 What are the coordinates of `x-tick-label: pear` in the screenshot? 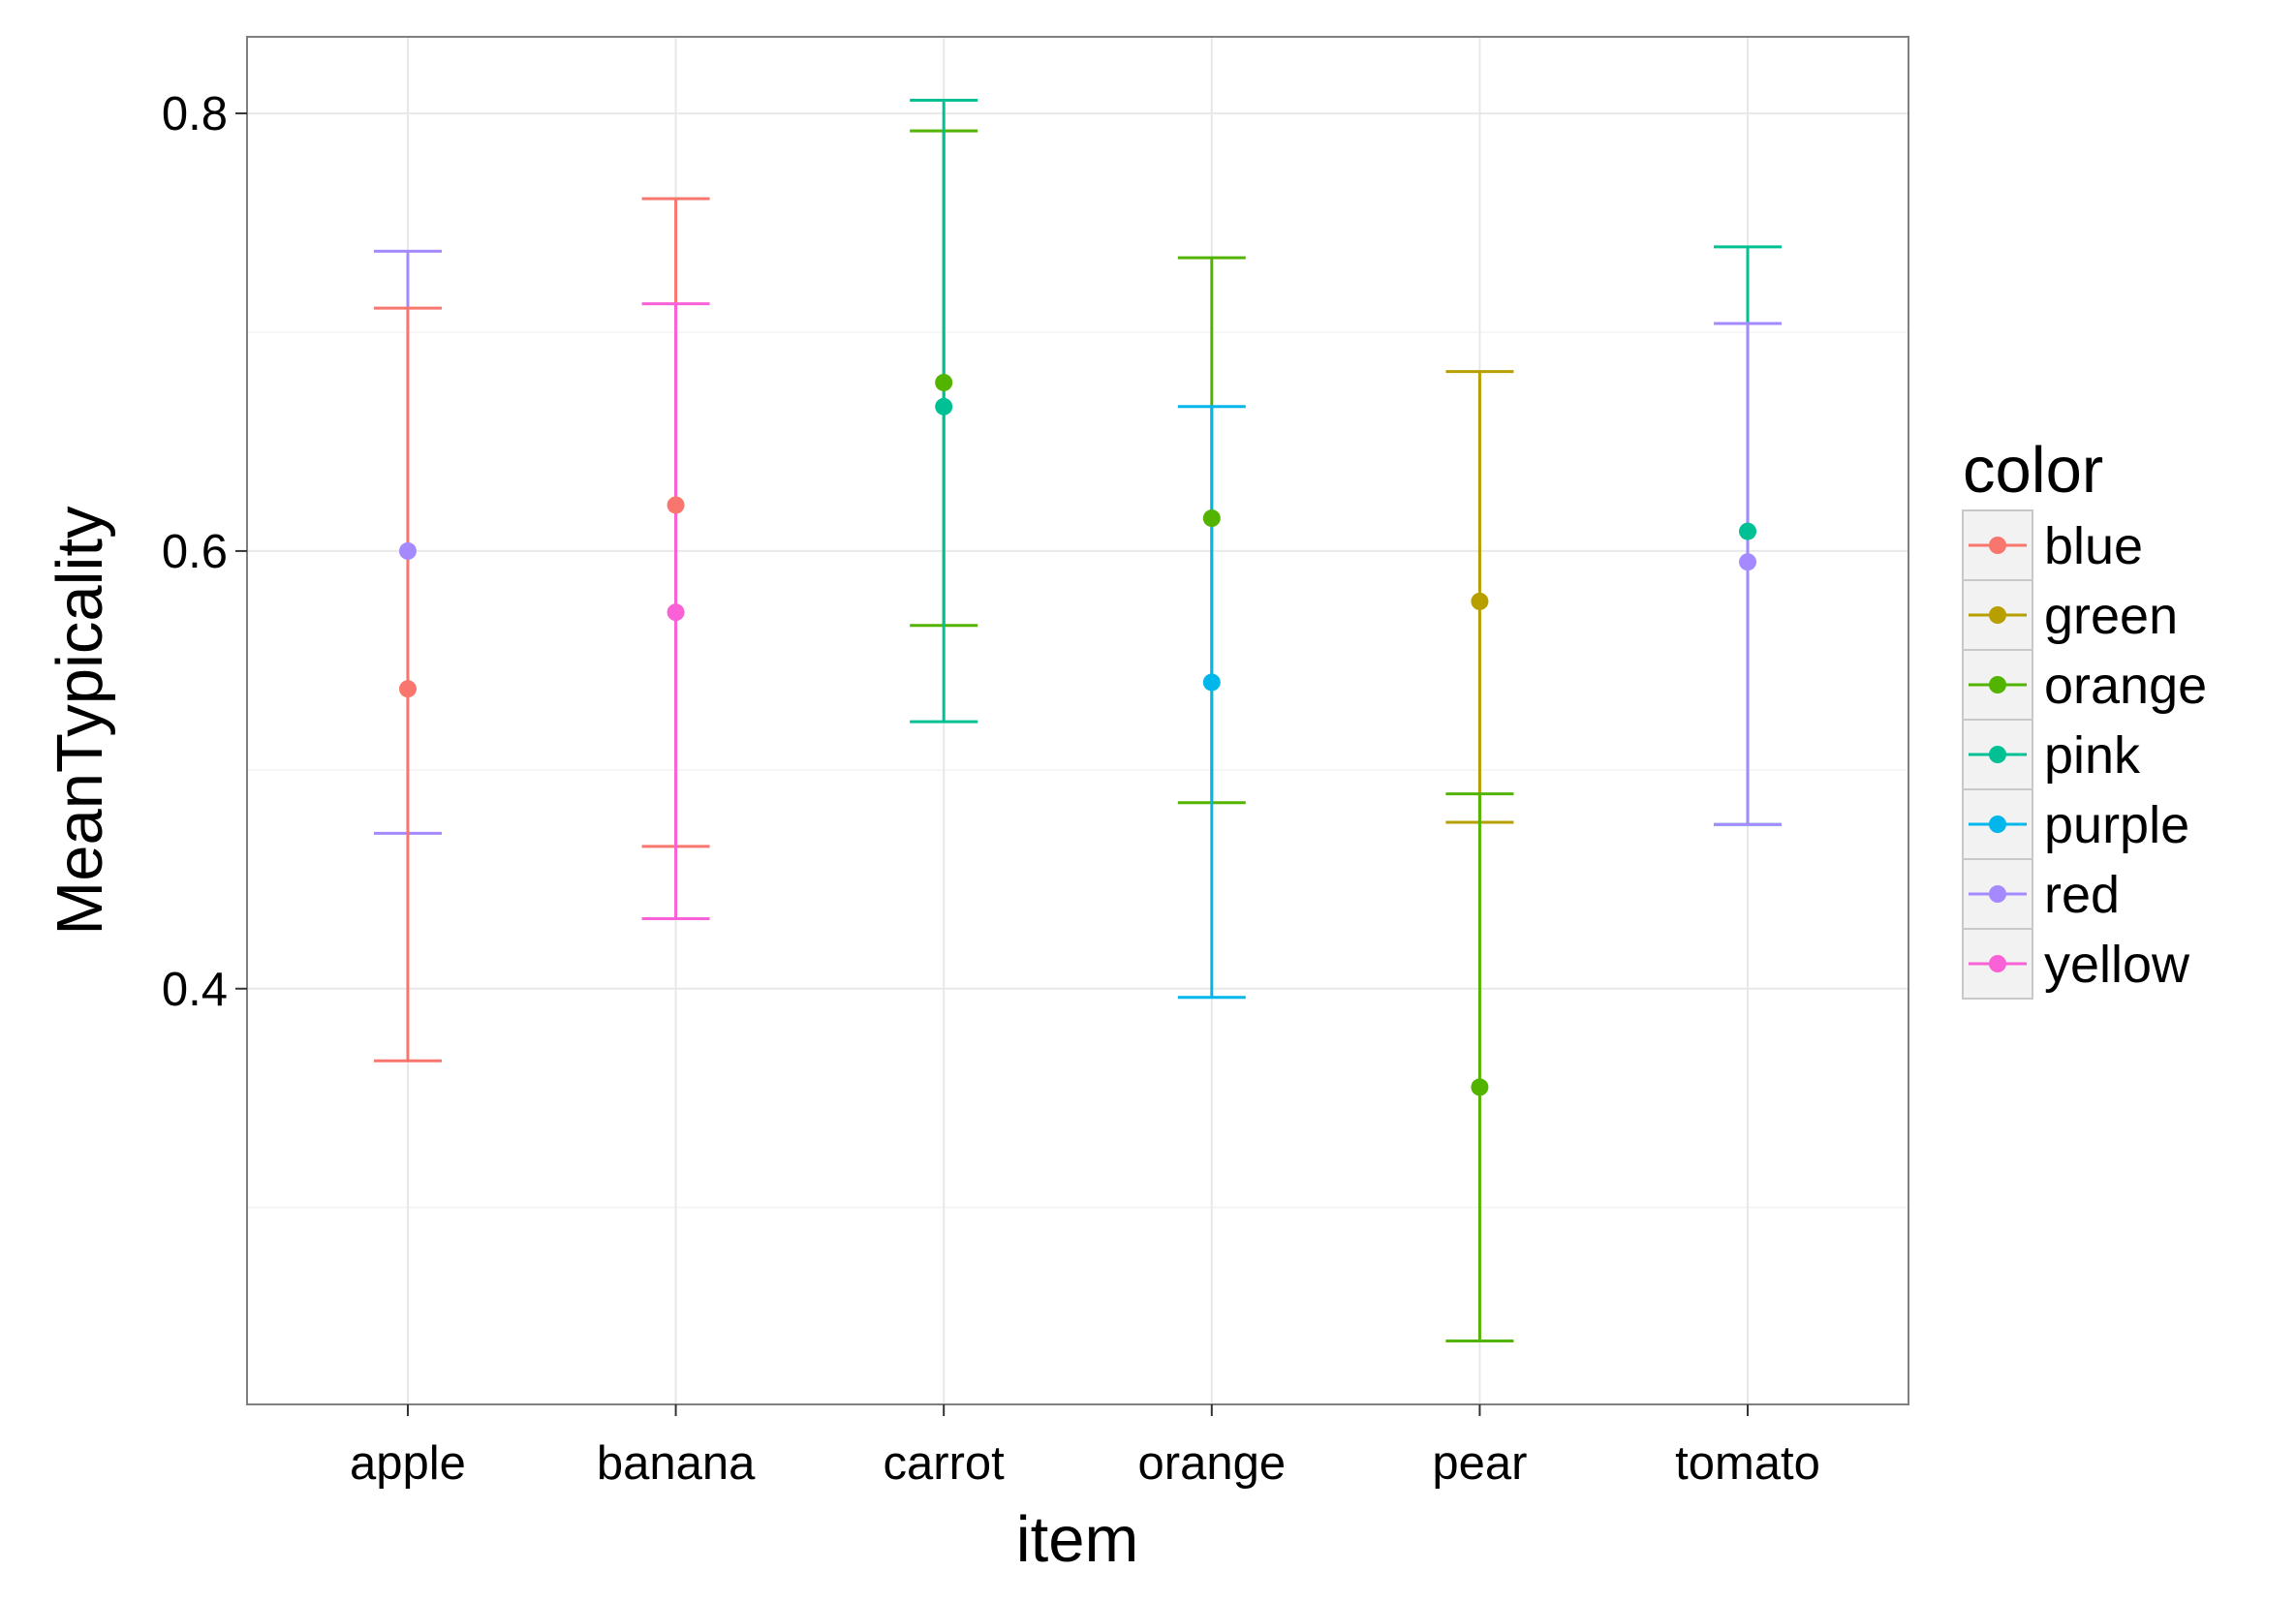 It's located at (1479, 1463).